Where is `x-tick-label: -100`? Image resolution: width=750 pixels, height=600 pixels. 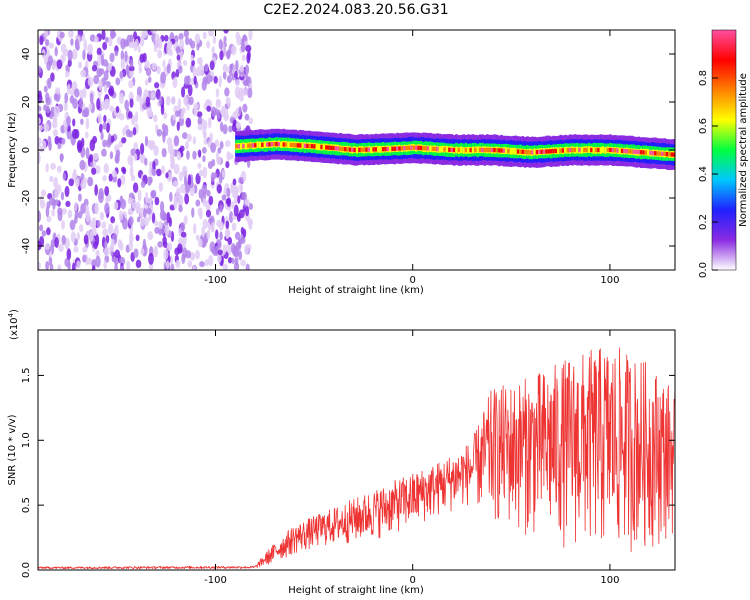
x-tick-label: -100 is located at coordinates (215, 580).